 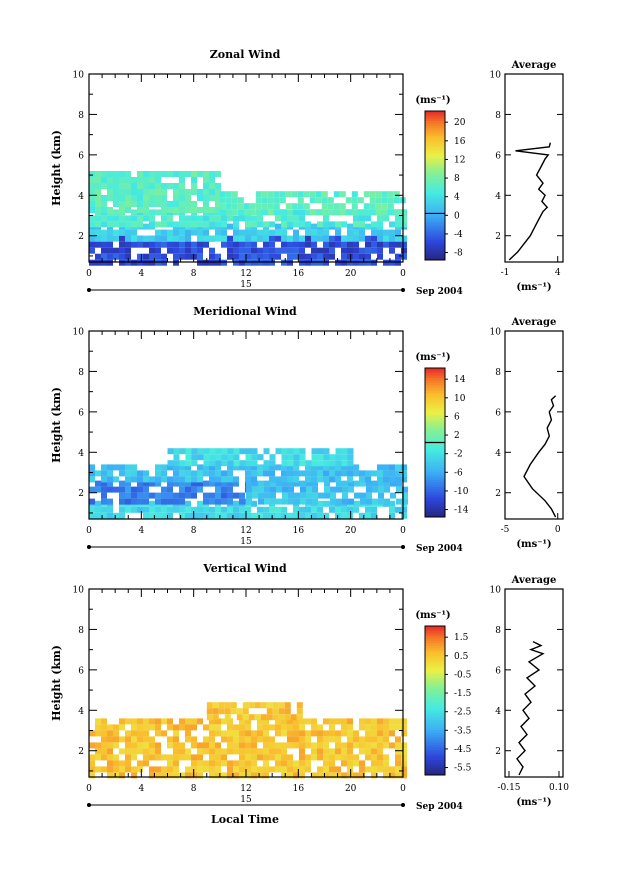 What do you see at coordinates (245, 311) in the screenshot?
I see `panel-title: Meridional Wind` at bounding box center [245, 311].